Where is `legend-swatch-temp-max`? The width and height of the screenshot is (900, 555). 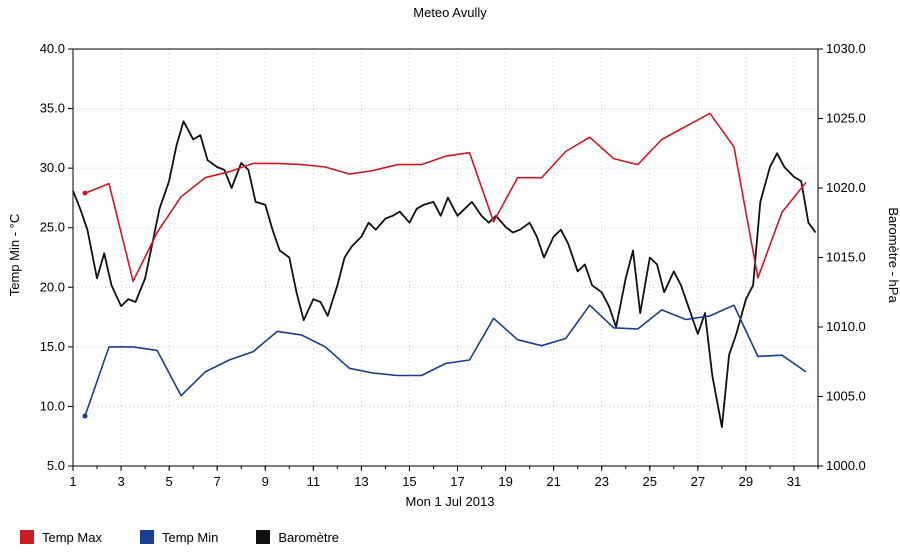 legend-swatch-temp-max is located at coordinates (27, 537).